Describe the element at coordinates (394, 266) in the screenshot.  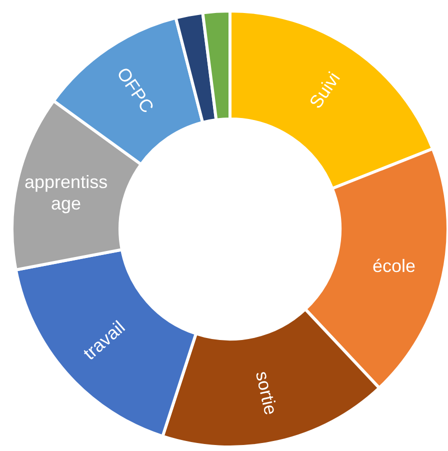
I see `slice-label: école` at that location.